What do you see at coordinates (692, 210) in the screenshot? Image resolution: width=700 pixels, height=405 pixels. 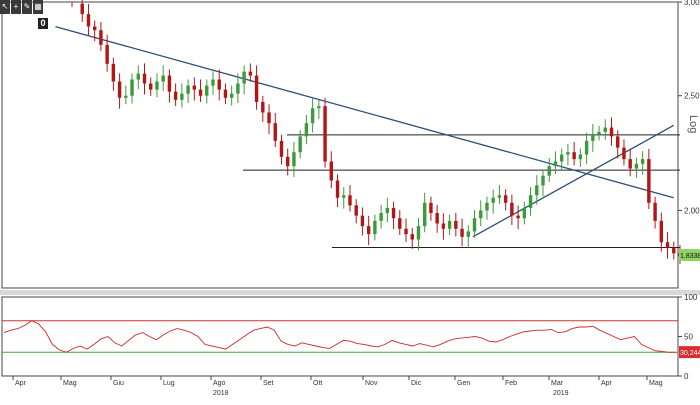 I see `y-tick-label: 2,00` at bounding box center [692, 210].